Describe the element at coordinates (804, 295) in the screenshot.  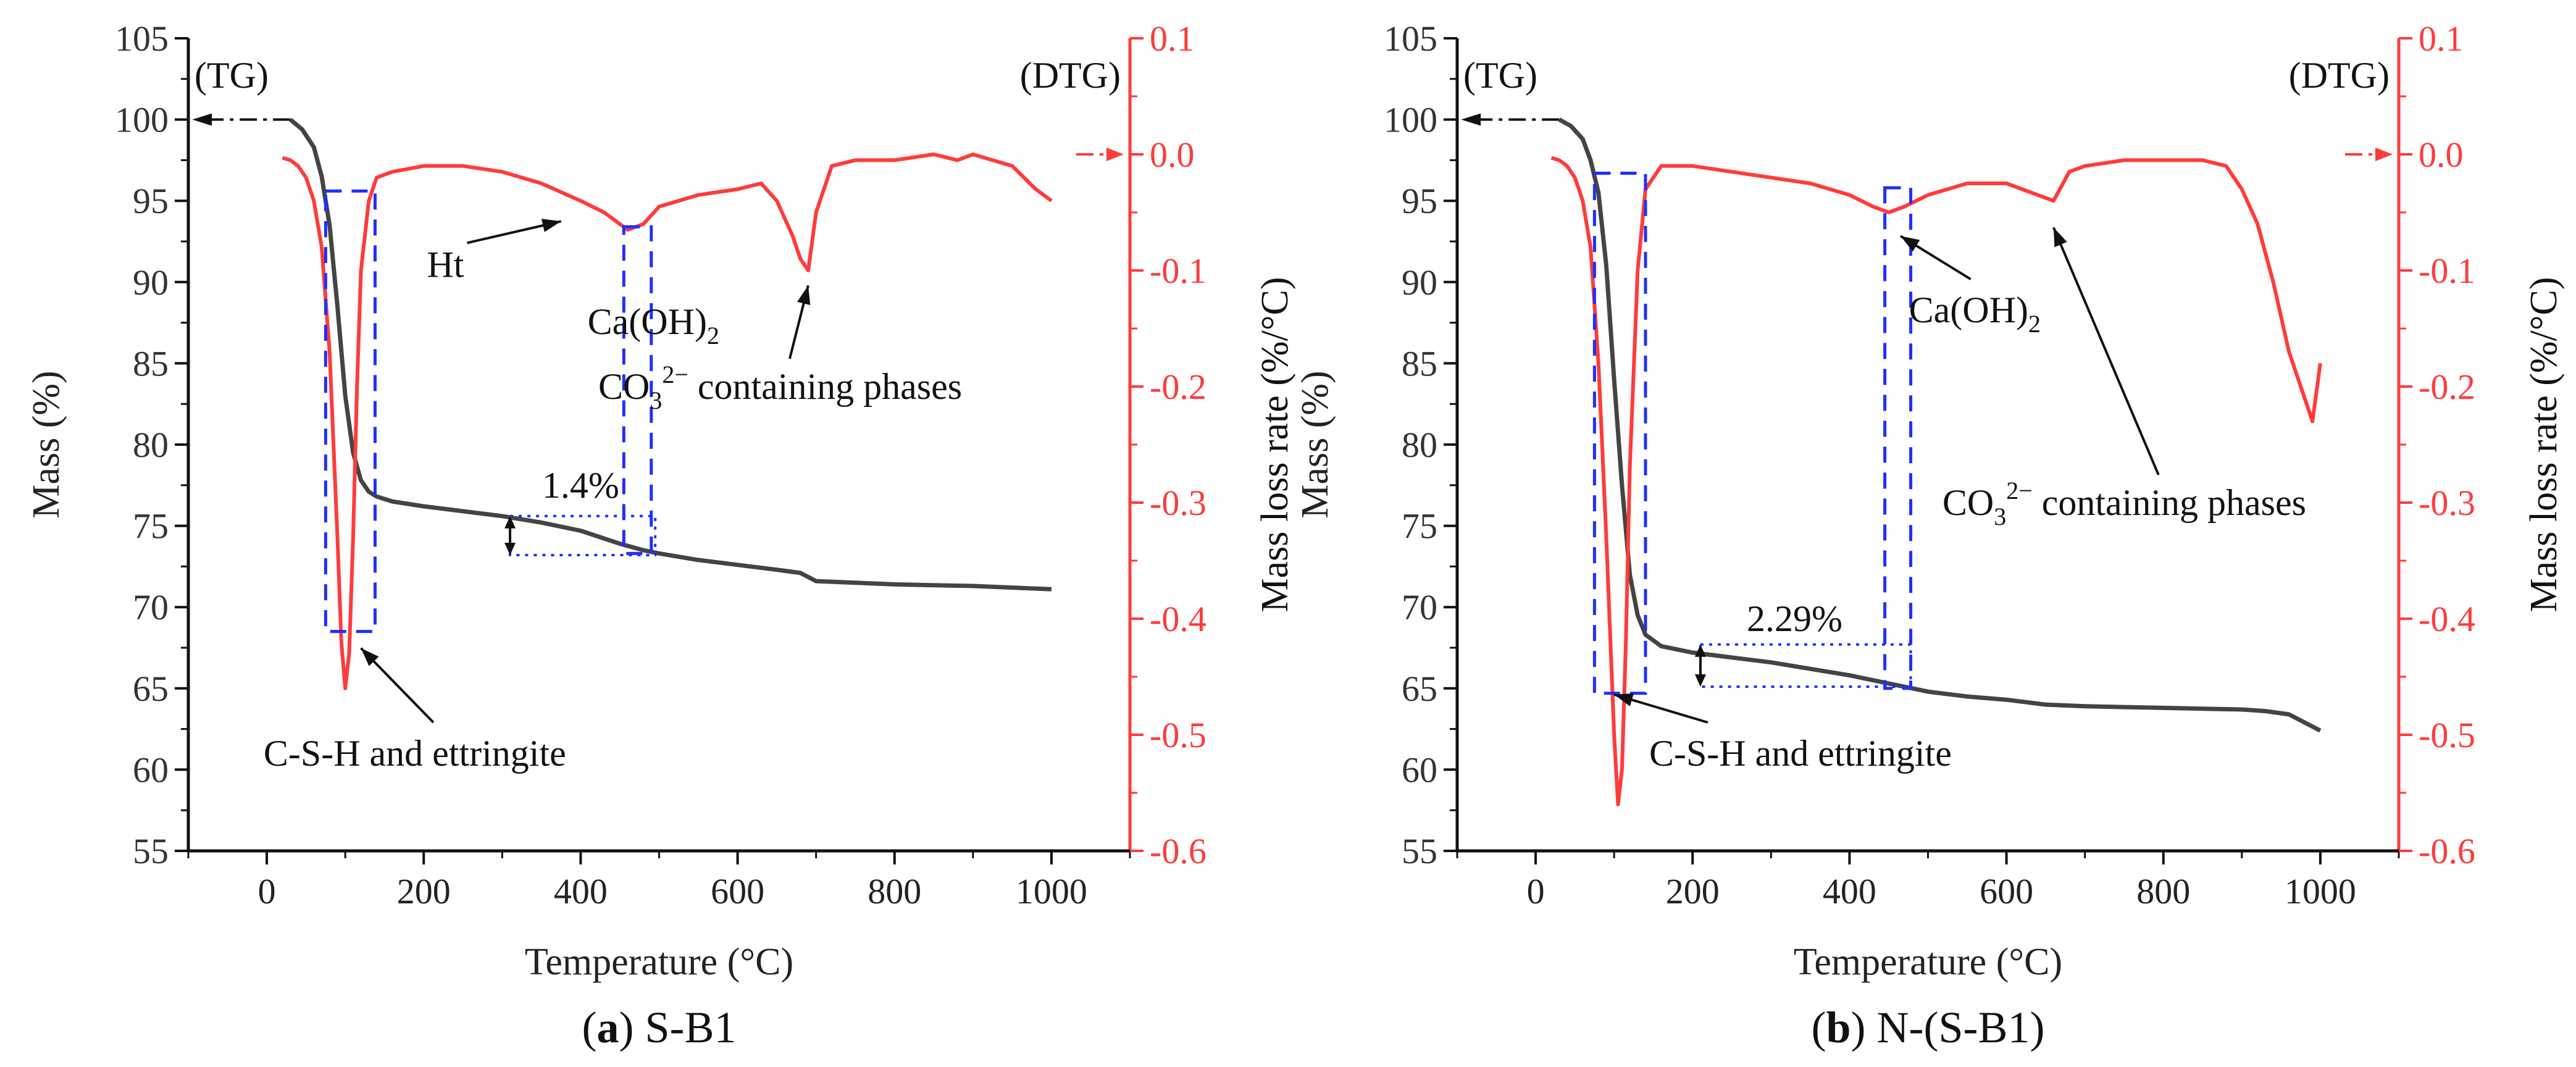
I see `annotation-co3-arrow-head` at that location.